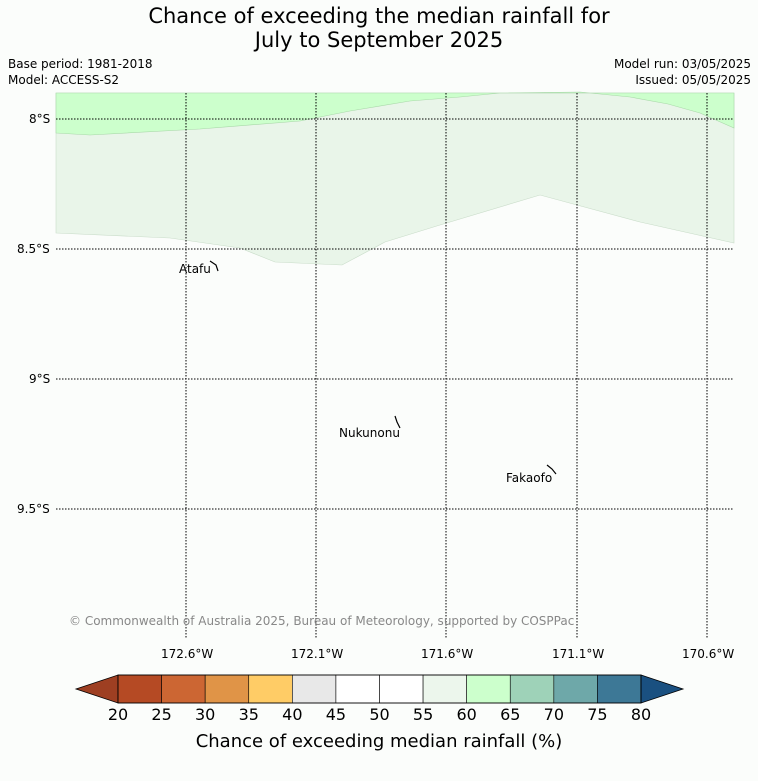  Describe the element at coordinates (33, 249) in the screenshot. I see `lat-label-8-5: 8.5°S` at that location.